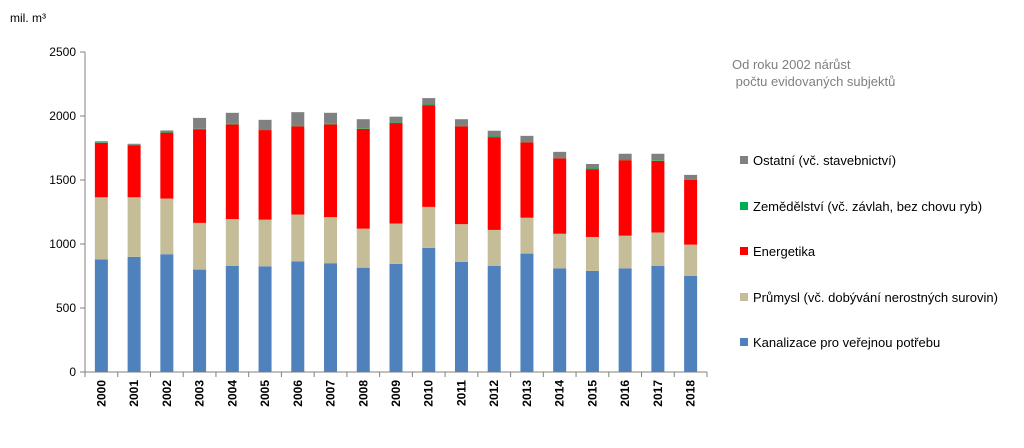 Image resolution: width=1024 pixels, height=448 pixels. What do you see at coordinates (527, 393) in the screenshot?
I see `x-tick-label: 2013` at bounding box center [527, 393].